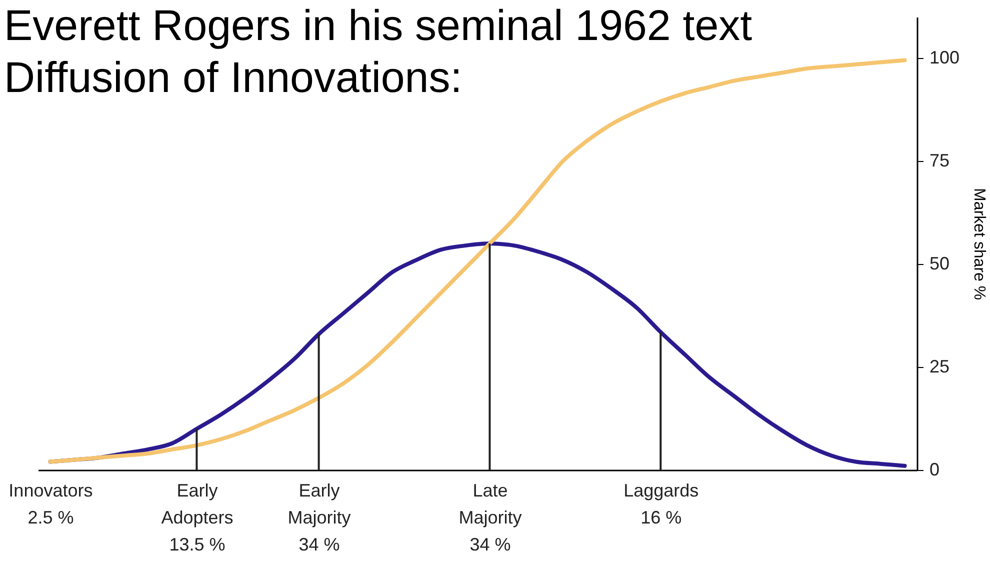 The height and width of the screenshot is (564, 990). What do you see at coordinates (661, 504) in the screenshot?
I see `x-tick-label: Laggards 16 %` at bounding box center [661, 504].